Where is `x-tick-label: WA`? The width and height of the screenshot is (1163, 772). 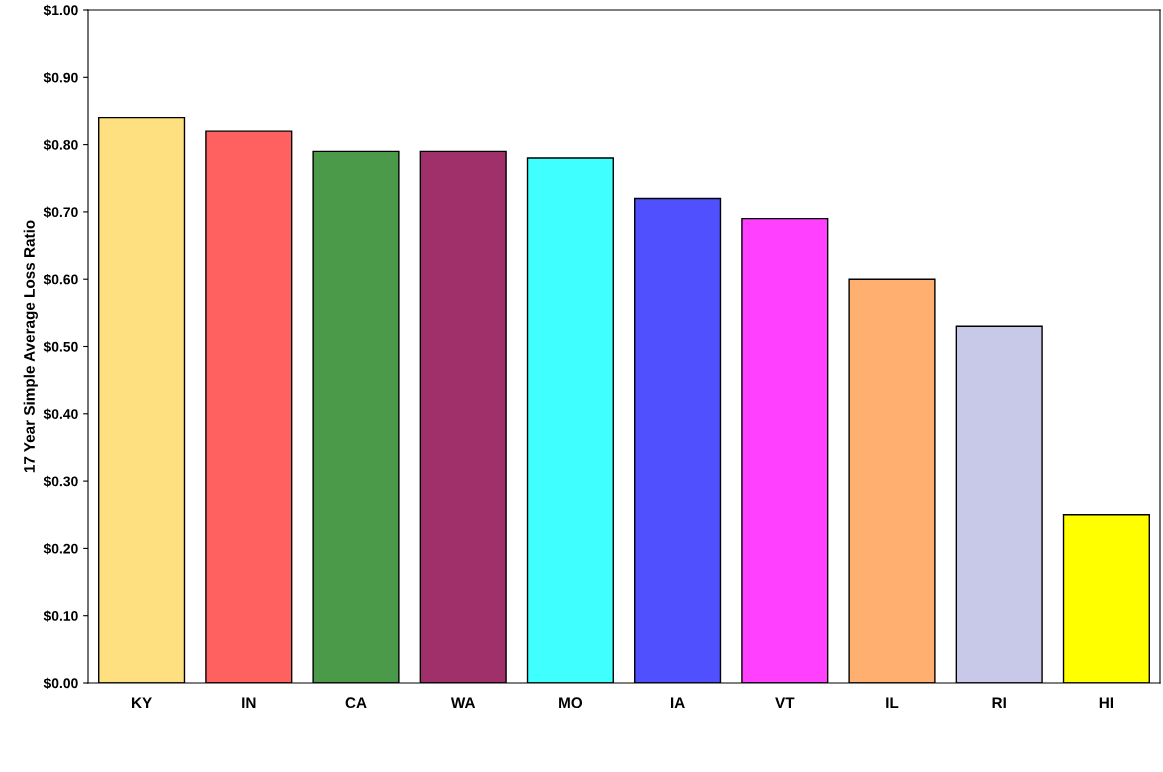 x-tick-label: WA is located at coordinates (463, 702).